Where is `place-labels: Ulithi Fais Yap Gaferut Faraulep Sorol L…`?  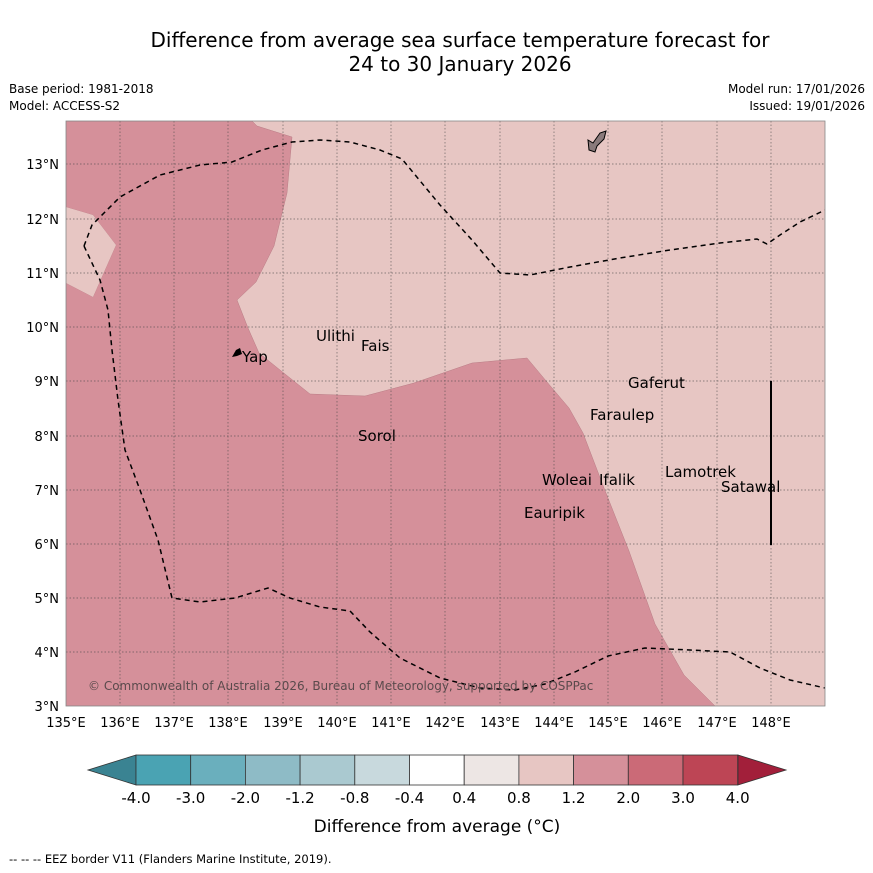 place-labels: Ulithi Fais Yap Gaferut Faraulep Sorol L… is located at coordinates (510, 424).